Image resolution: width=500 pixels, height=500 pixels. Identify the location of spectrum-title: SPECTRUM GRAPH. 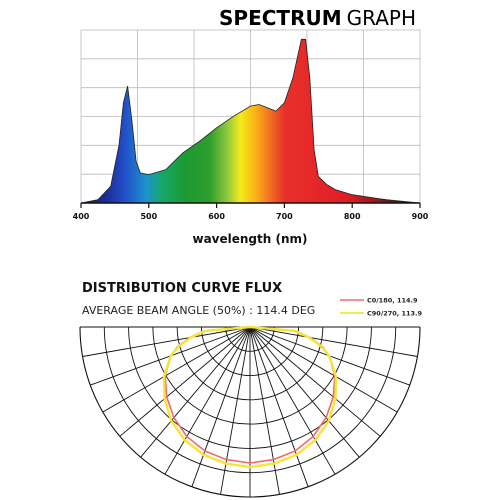
(317, 18).